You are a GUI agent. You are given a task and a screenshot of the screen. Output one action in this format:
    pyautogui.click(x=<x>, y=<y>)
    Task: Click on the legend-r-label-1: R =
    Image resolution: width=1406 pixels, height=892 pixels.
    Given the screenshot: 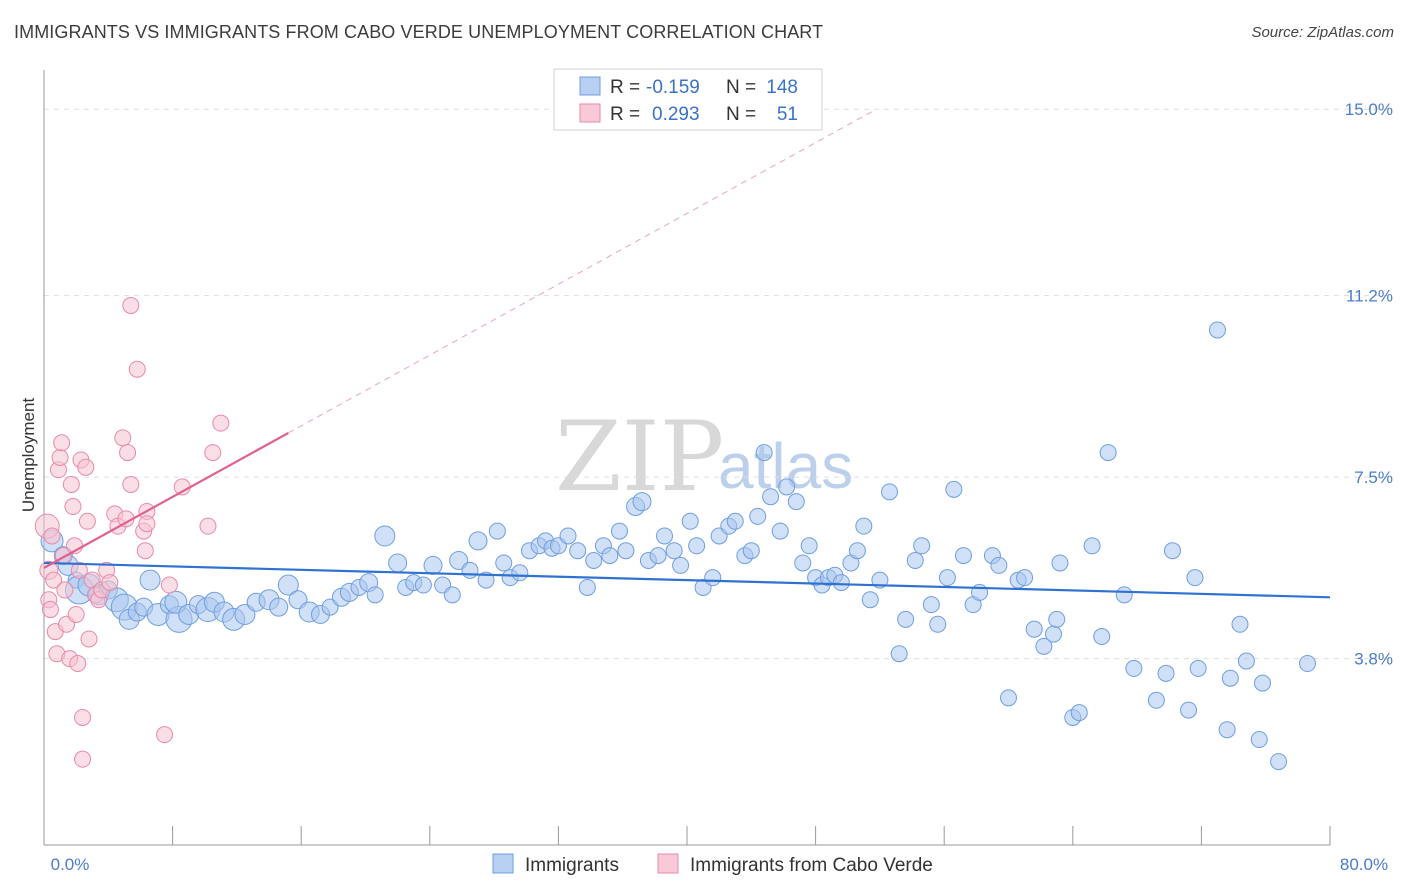 What is the action you would take?
    pyautogui.click(x=625, y=87)
    